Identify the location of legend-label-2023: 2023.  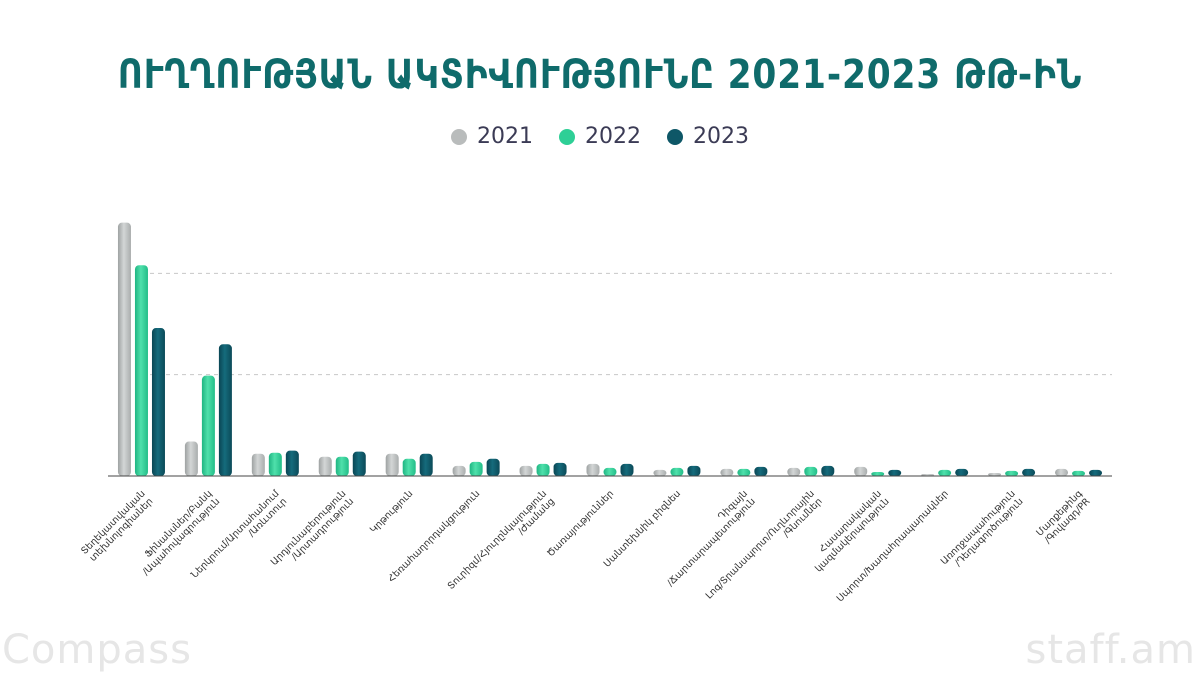
(721, 136).